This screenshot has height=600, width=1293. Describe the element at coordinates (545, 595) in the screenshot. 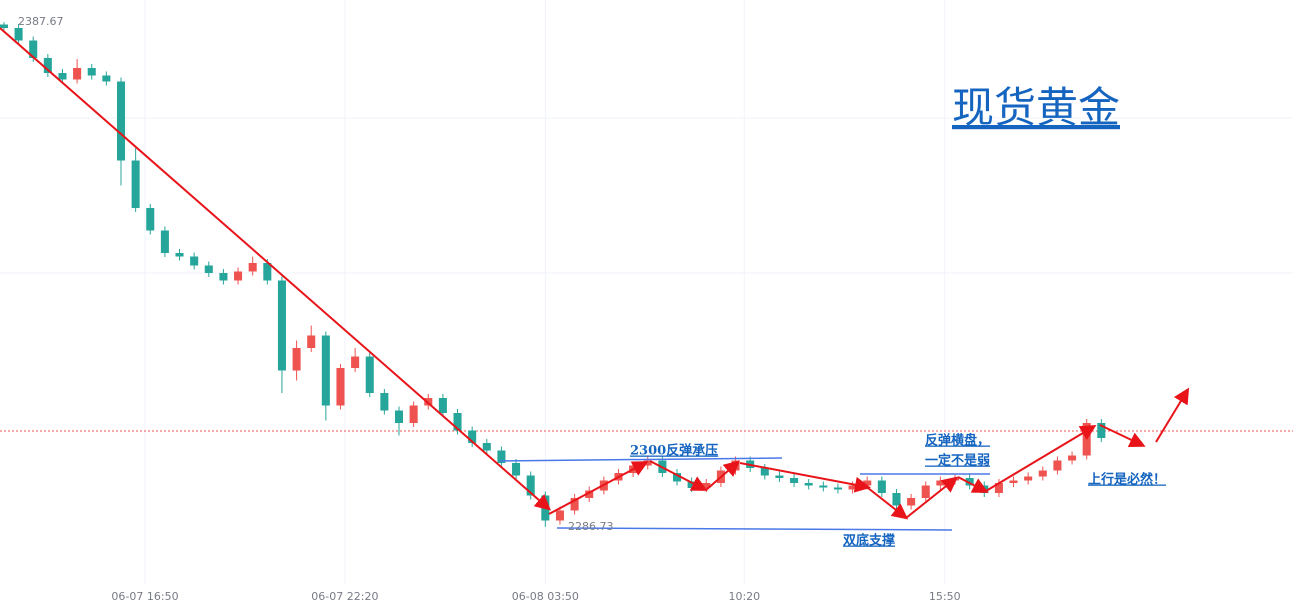

I see `x-tick-label: 06-08 03:50` at that location.